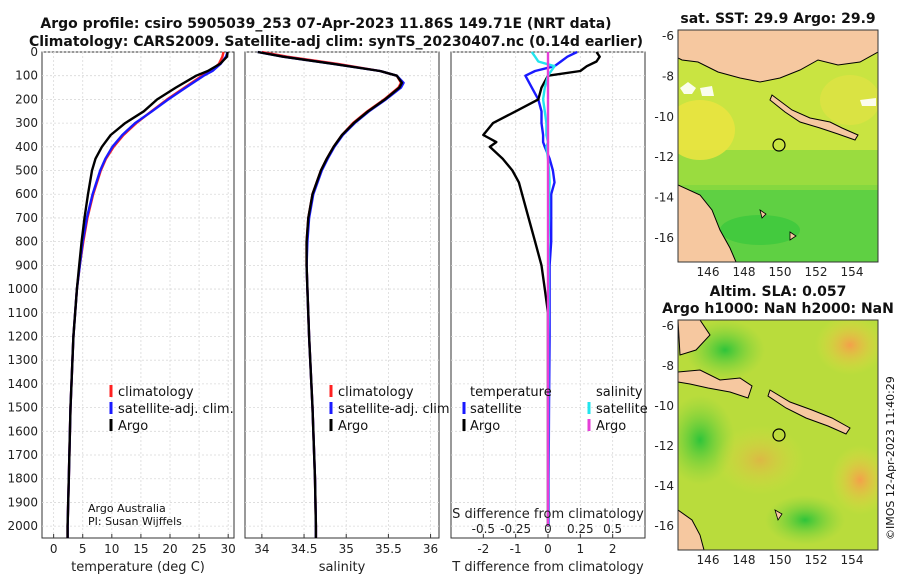 The height and width of the screenshot is (584, 900). What do you see at coordinates (580, 529) in the screenshot?
I see `s-tick-label: 0.25` at bounding box center [580, 529].